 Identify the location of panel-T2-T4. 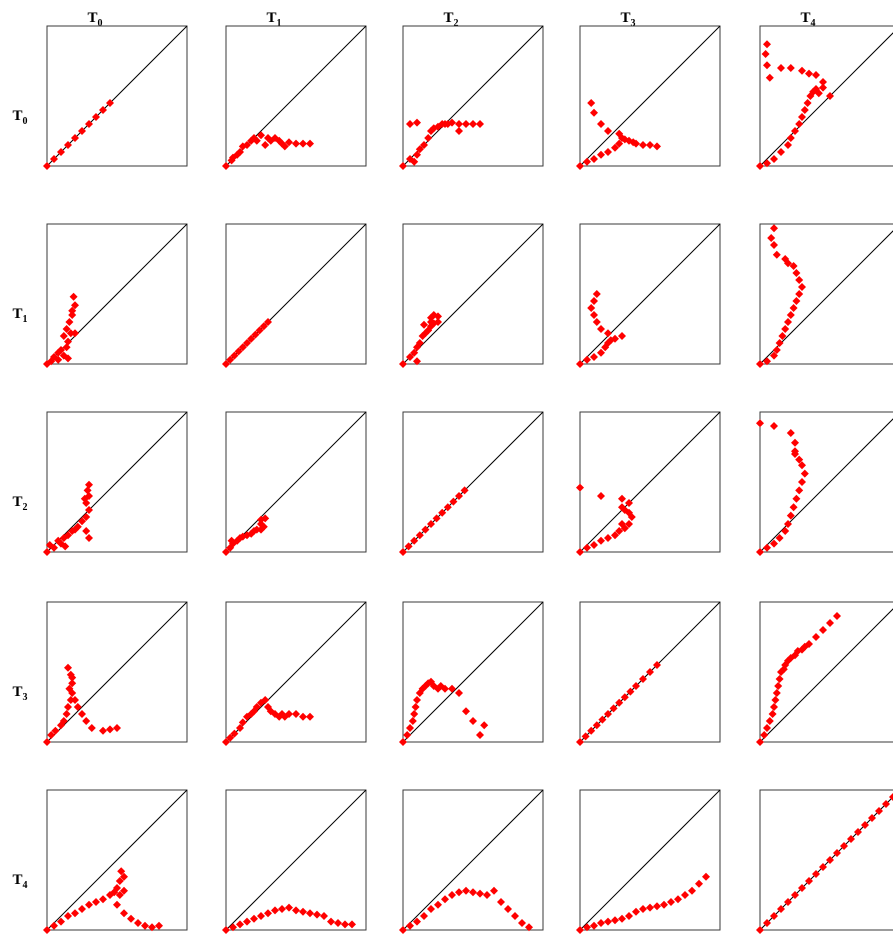
(824, 483).